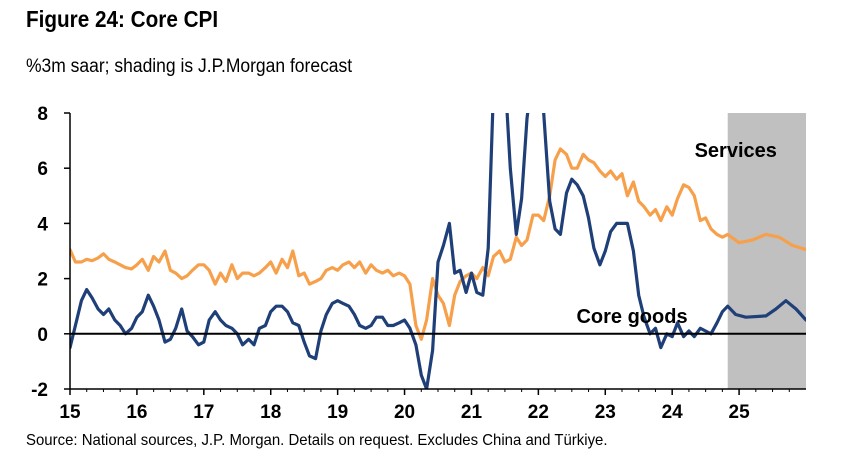  What do you see at coordinates (39, 390) in the screenshot?
I see `y-tick-label: -2` at bounding box center [39, 390].